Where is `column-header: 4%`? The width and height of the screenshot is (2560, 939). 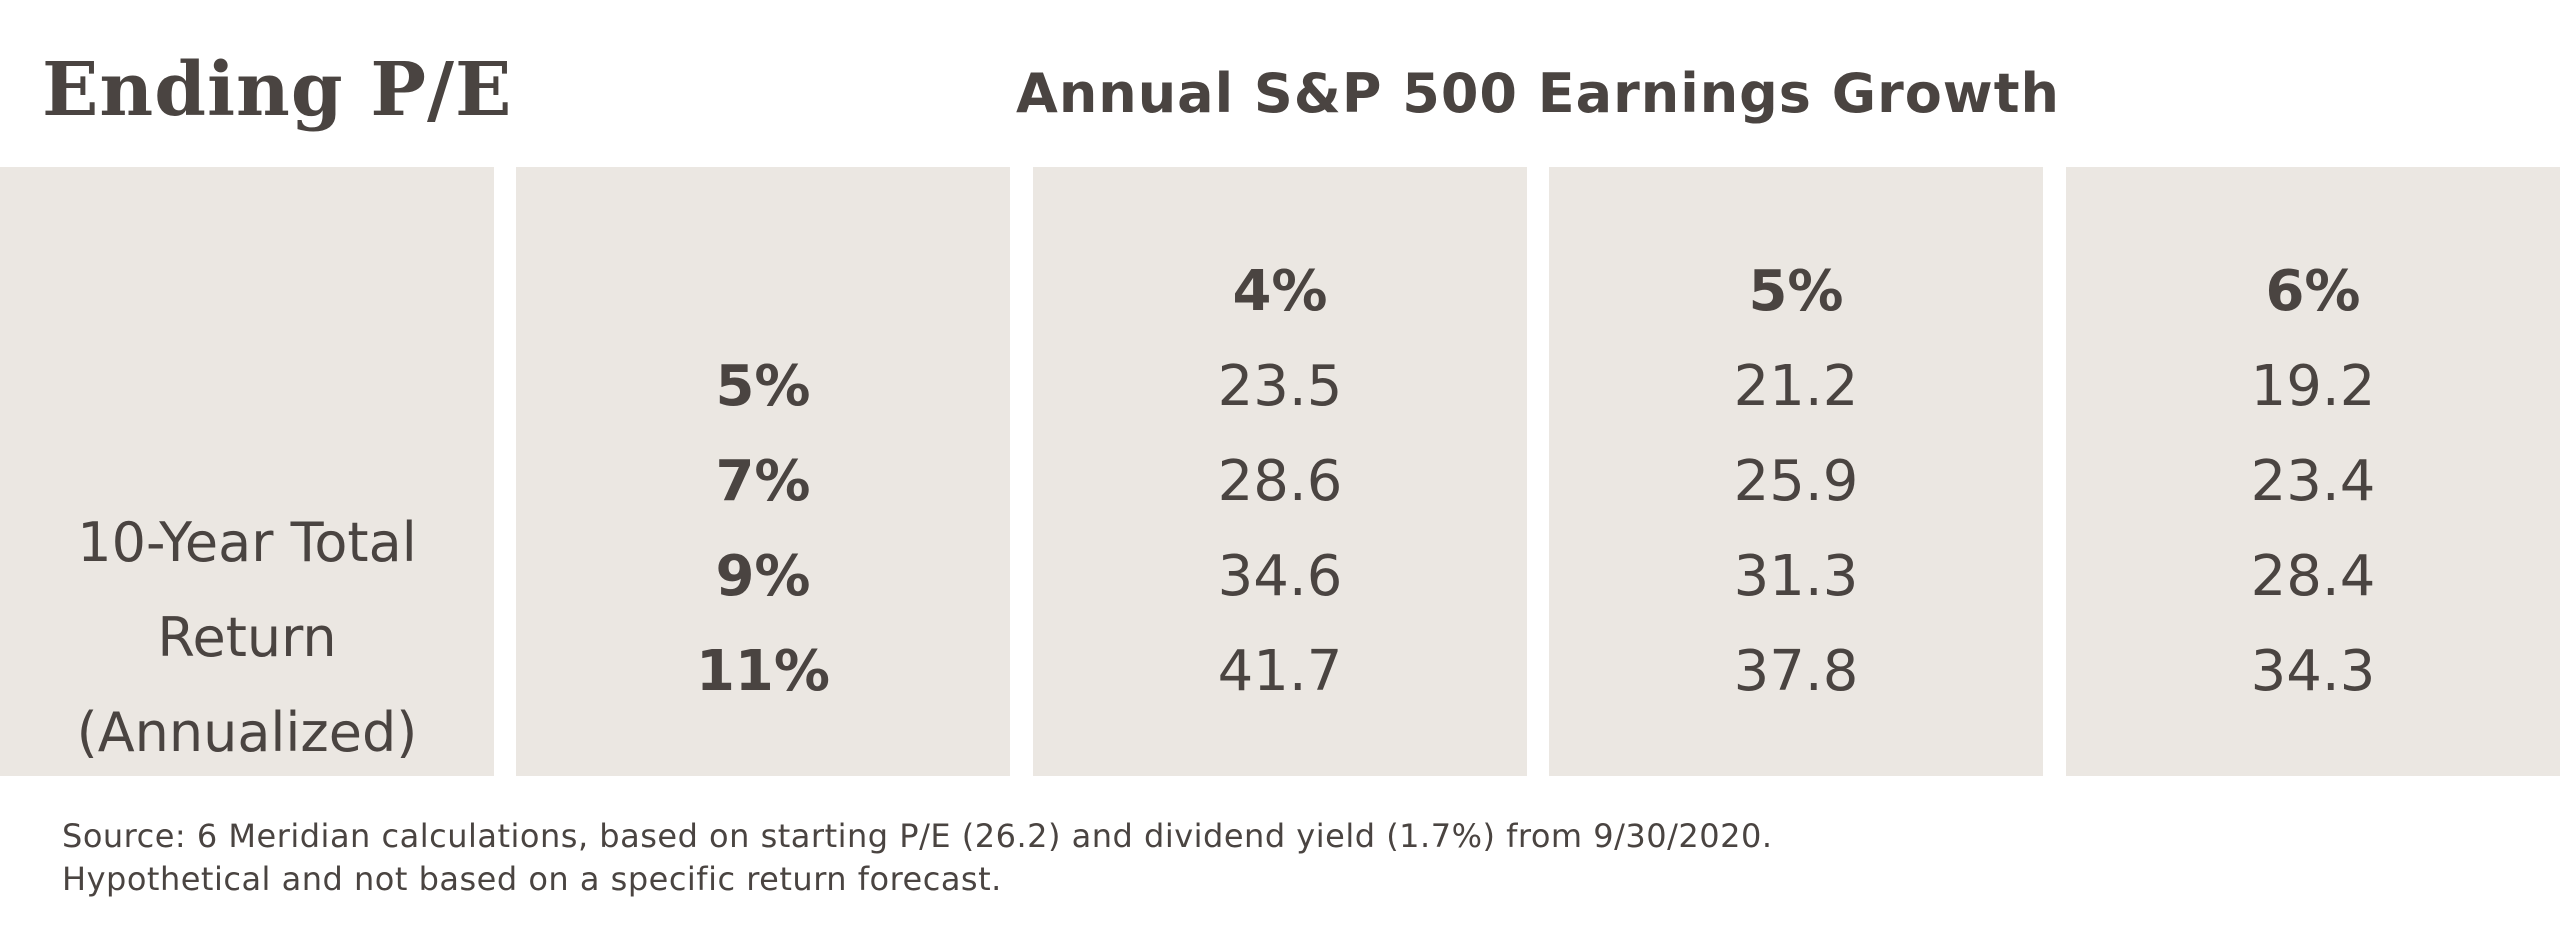 column-header: 4% is located at coordinates (1280, 291).